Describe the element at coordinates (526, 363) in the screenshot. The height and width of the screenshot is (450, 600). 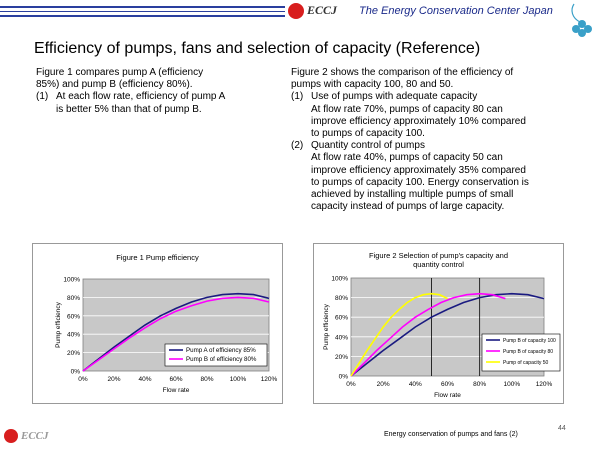
I see `legend-entry: Pump of capacity 50` at that location.